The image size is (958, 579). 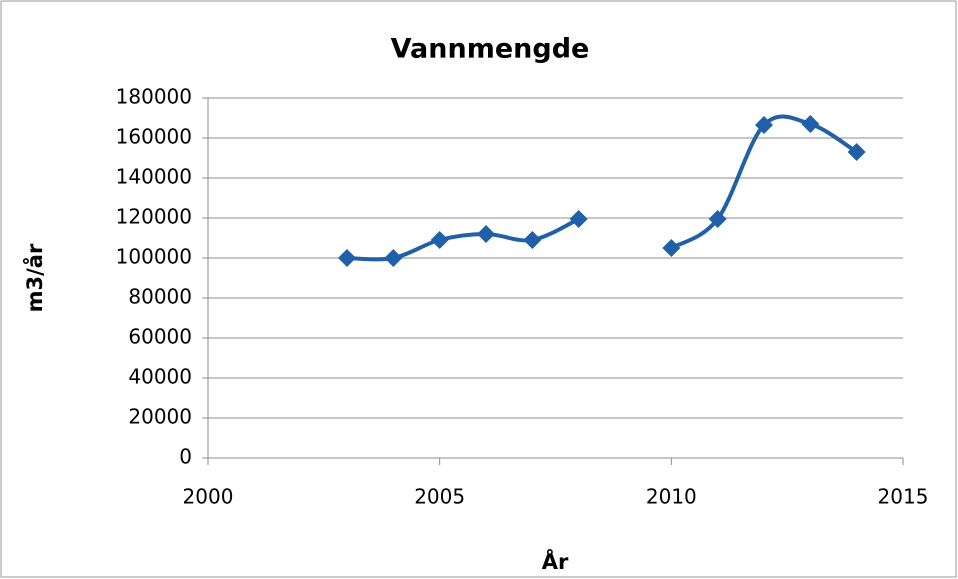 What do you see at coordinates (439, 497) in the screenshot?
I see `x-tick-label: 2005` at bounding box center [439, 497].